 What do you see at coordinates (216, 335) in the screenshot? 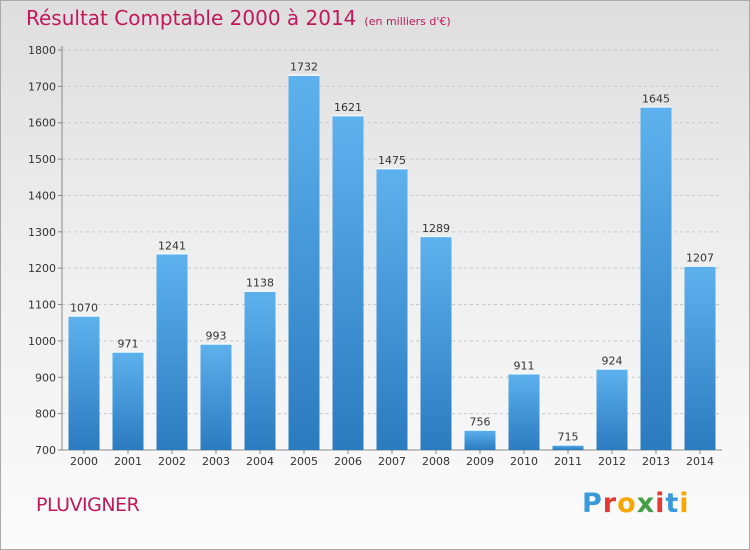
I see `data-label: 993` at bounding box center [216, 335].